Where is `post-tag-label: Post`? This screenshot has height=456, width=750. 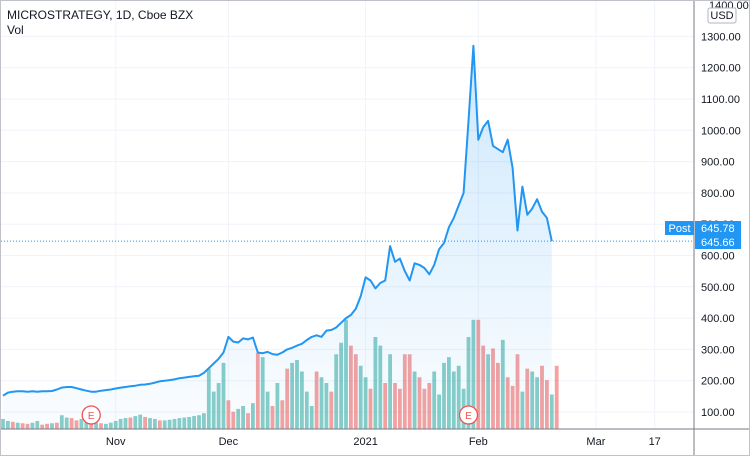
post-tag-label: Post is located at coordinates (679, 229).